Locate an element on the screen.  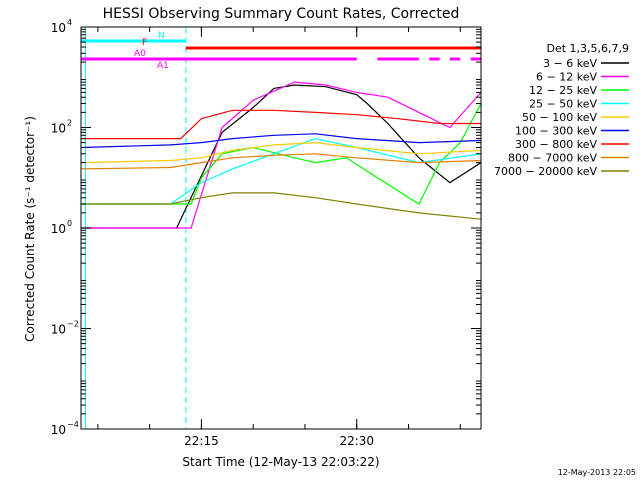
y-tick-label-3: 10 is located at coordinates (58, 129).